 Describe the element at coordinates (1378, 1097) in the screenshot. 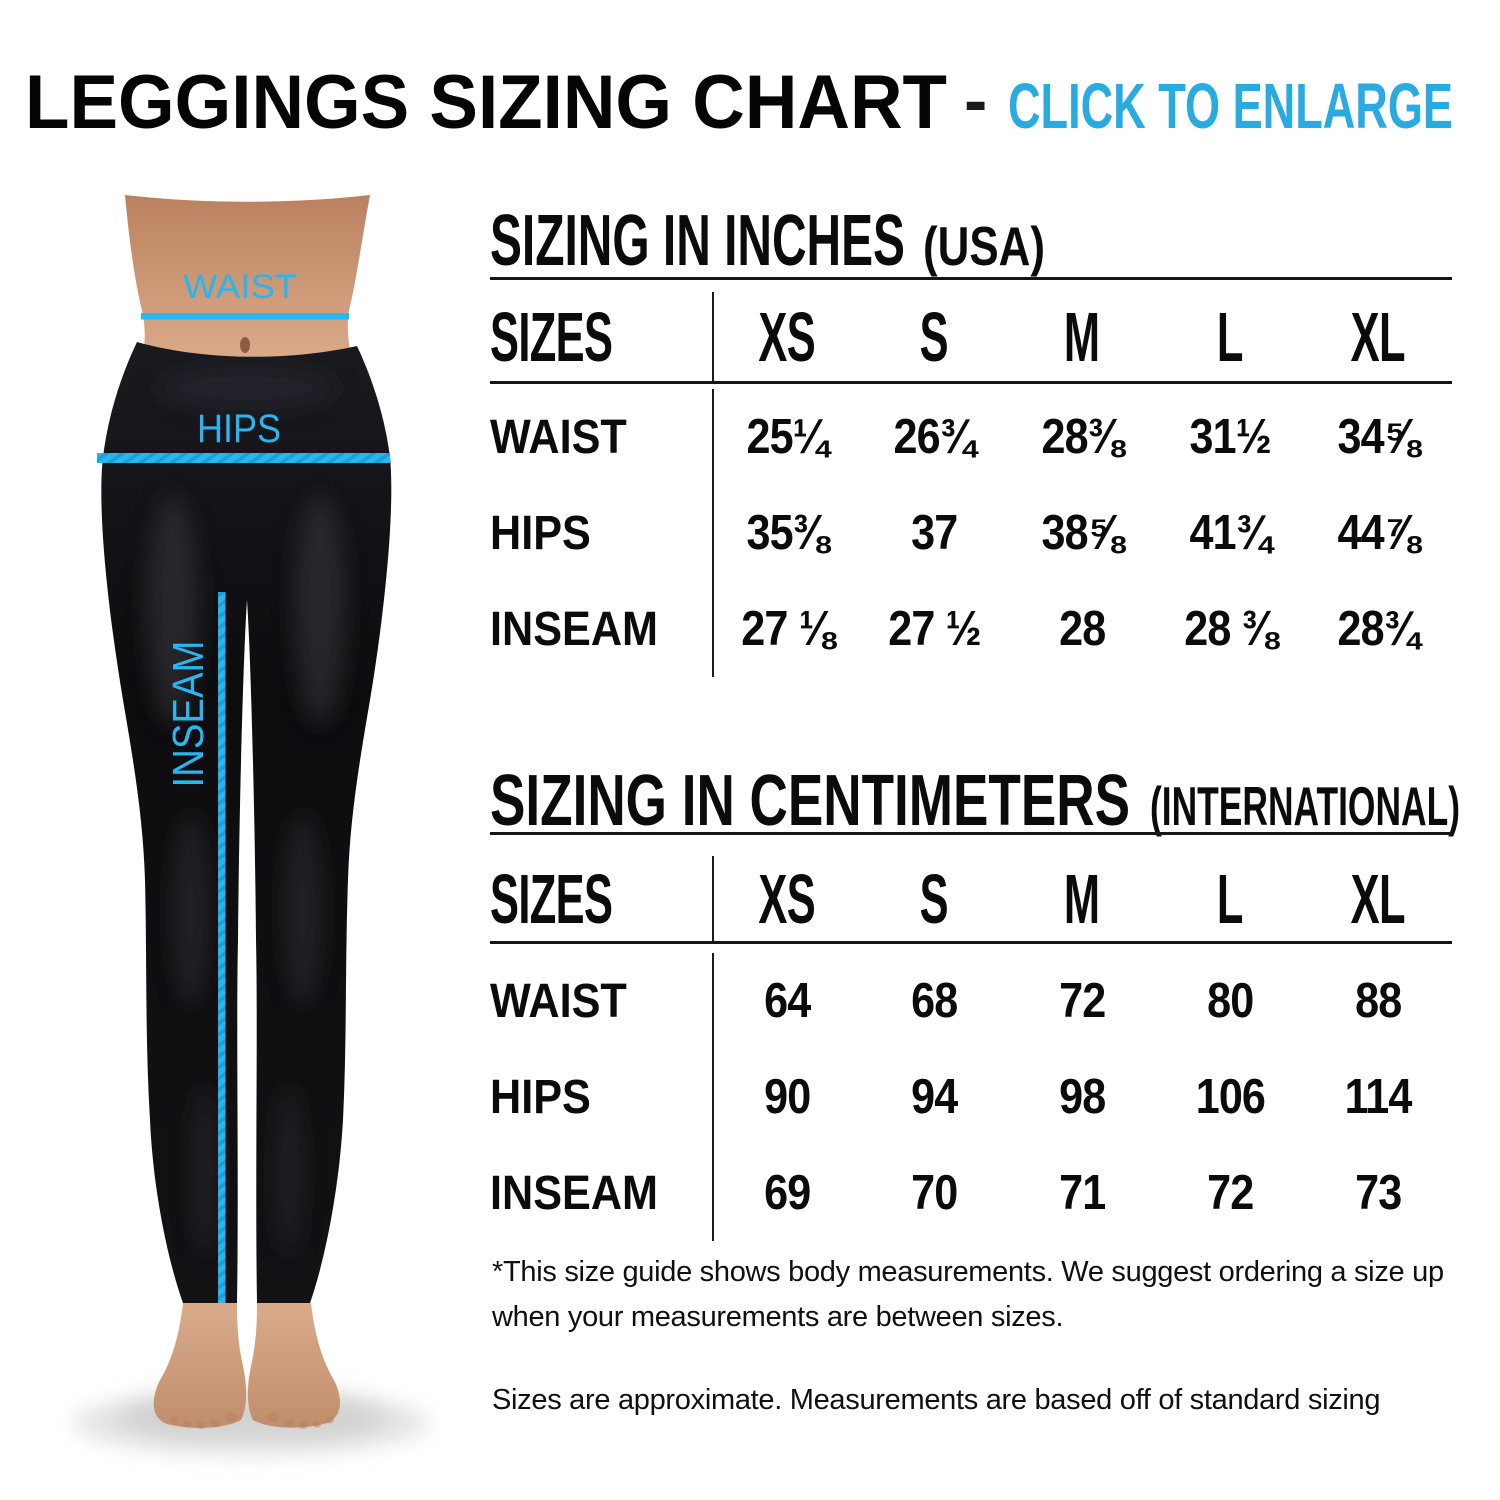

I see `cell-value: 114` at that location.